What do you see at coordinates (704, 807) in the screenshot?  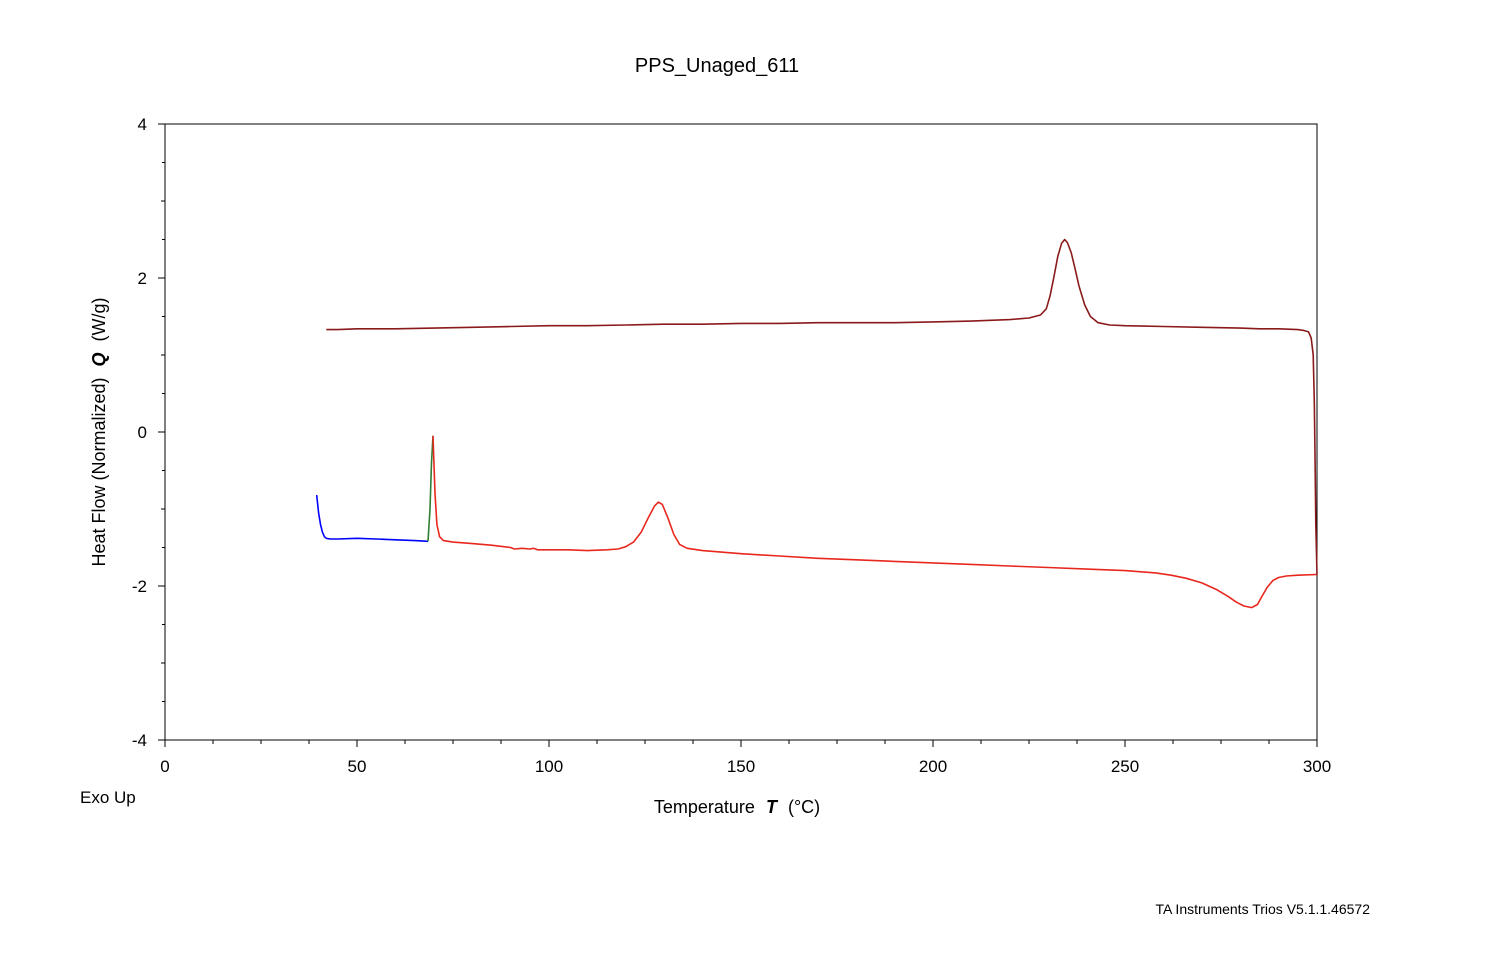 I see `x-axis-label-text: Temperature` at bounding box center [704, 807].